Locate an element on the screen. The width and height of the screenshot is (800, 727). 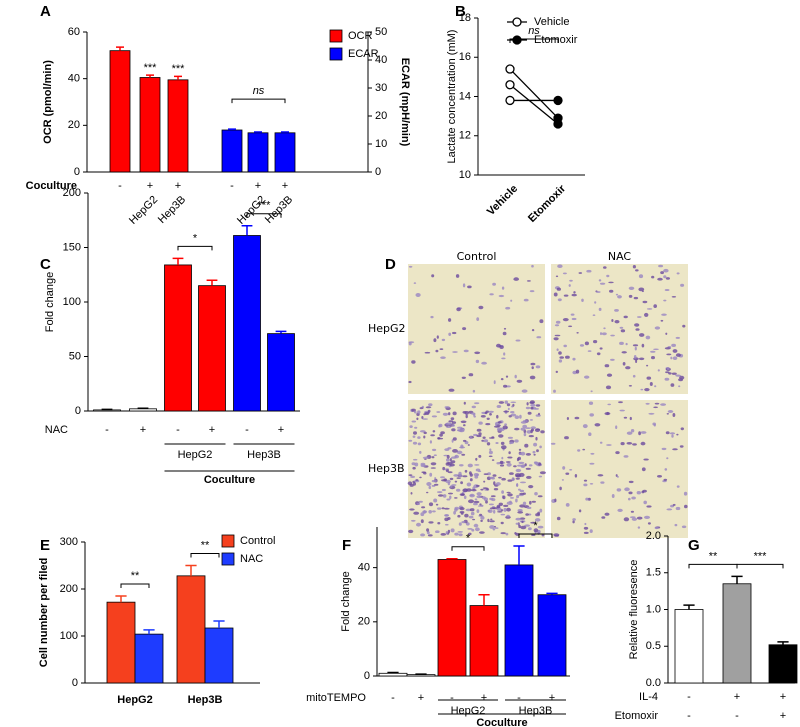
y-tick-label: 14 is located at coordinates (465, 96).